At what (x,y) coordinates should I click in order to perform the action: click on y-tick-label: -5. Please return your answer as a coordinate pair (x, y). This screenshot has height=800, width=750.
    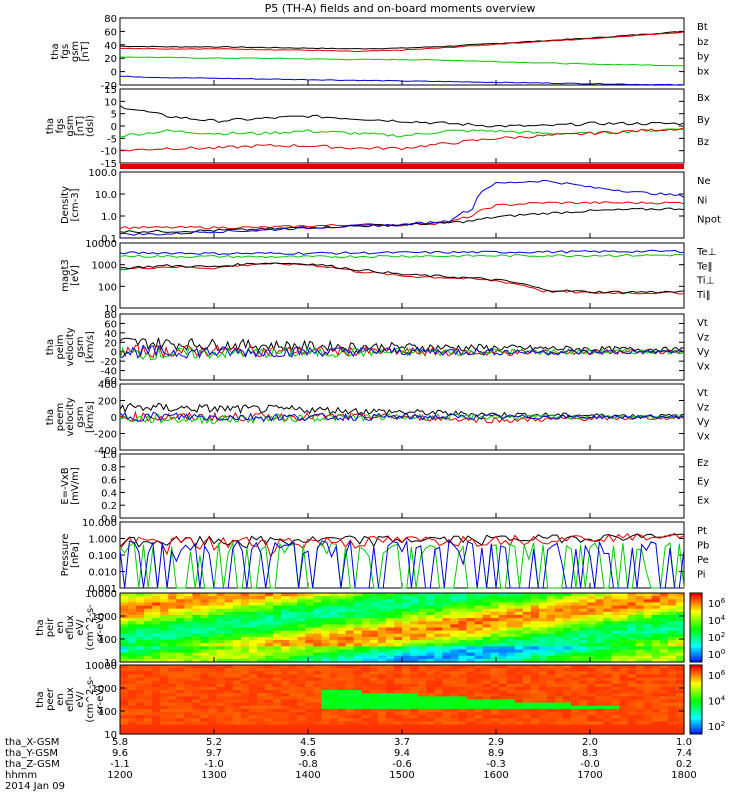
    Looking at the image, I should click on (112, 139).